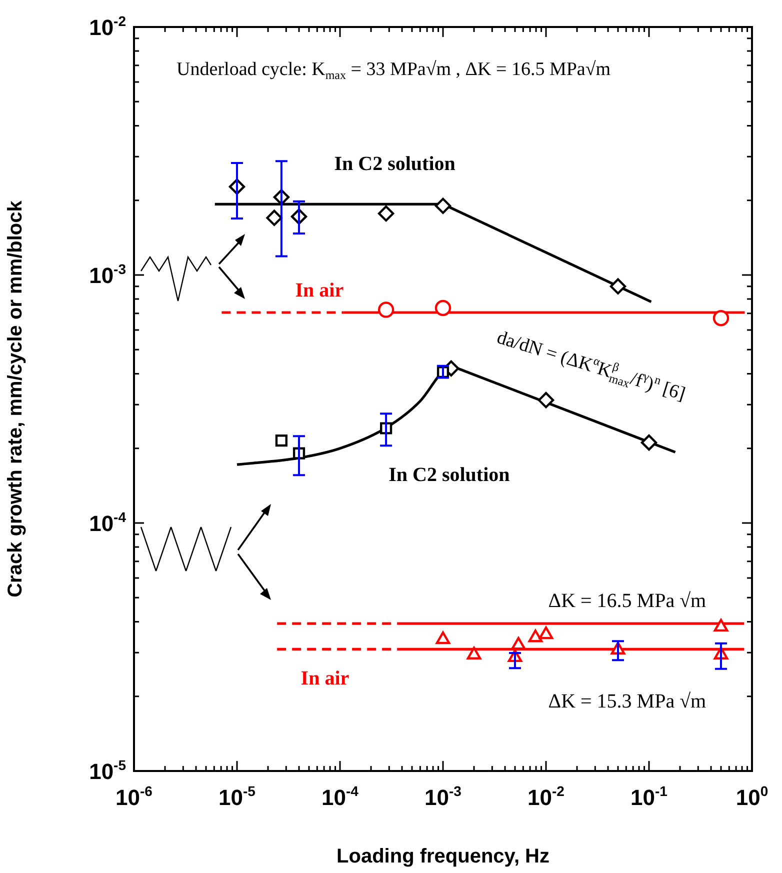 The image size is (782, 873). Describe the element at coordinates (443, 857) in the screenshot. I see `x-axis-title: Loading frequency, Hz` at that location.